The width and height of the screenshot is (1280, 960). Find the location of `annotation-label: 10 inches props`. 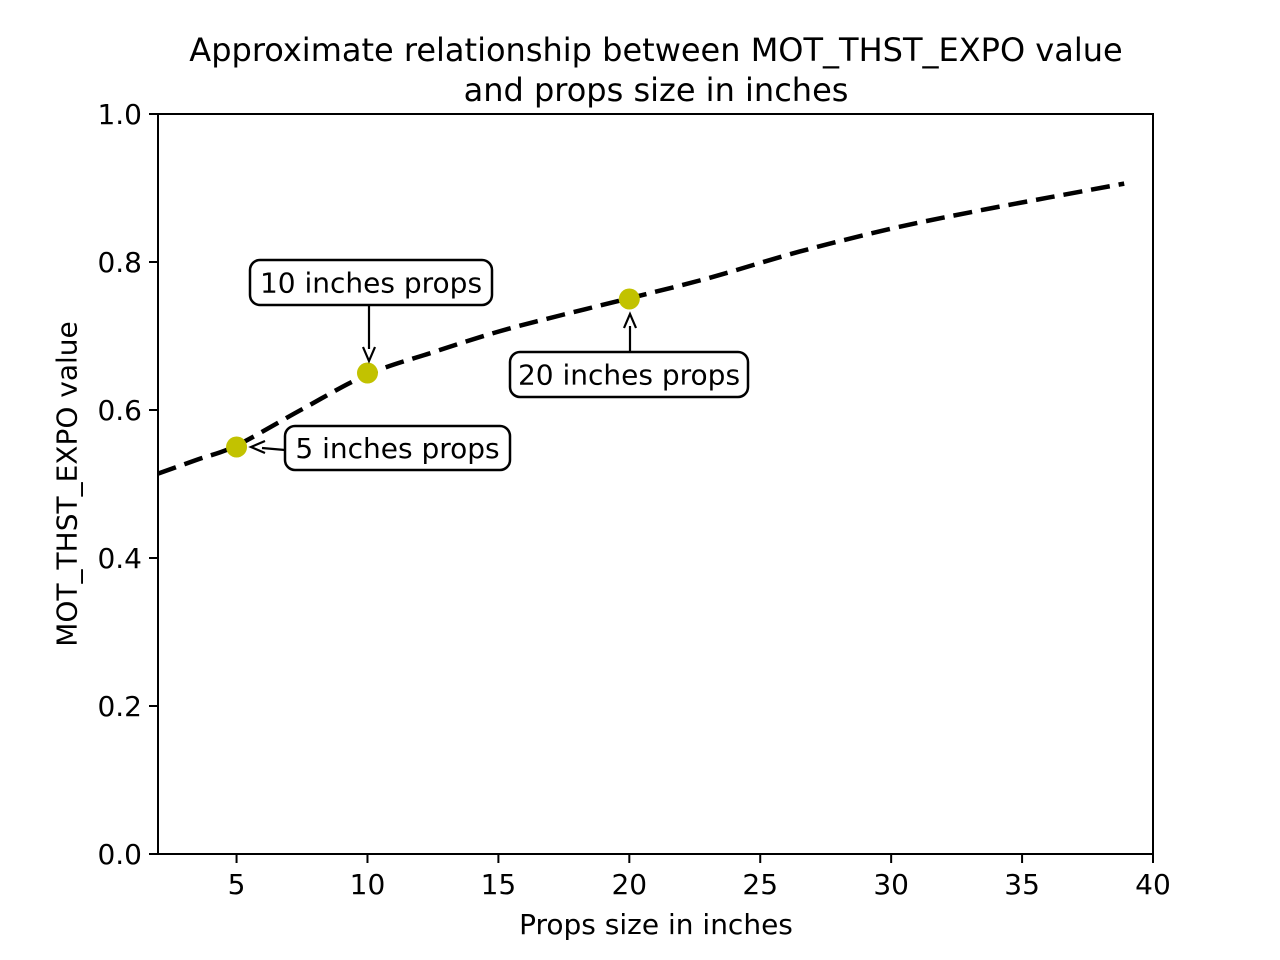

annotation-label: 10 inches props is located at coordinates (371, 283).